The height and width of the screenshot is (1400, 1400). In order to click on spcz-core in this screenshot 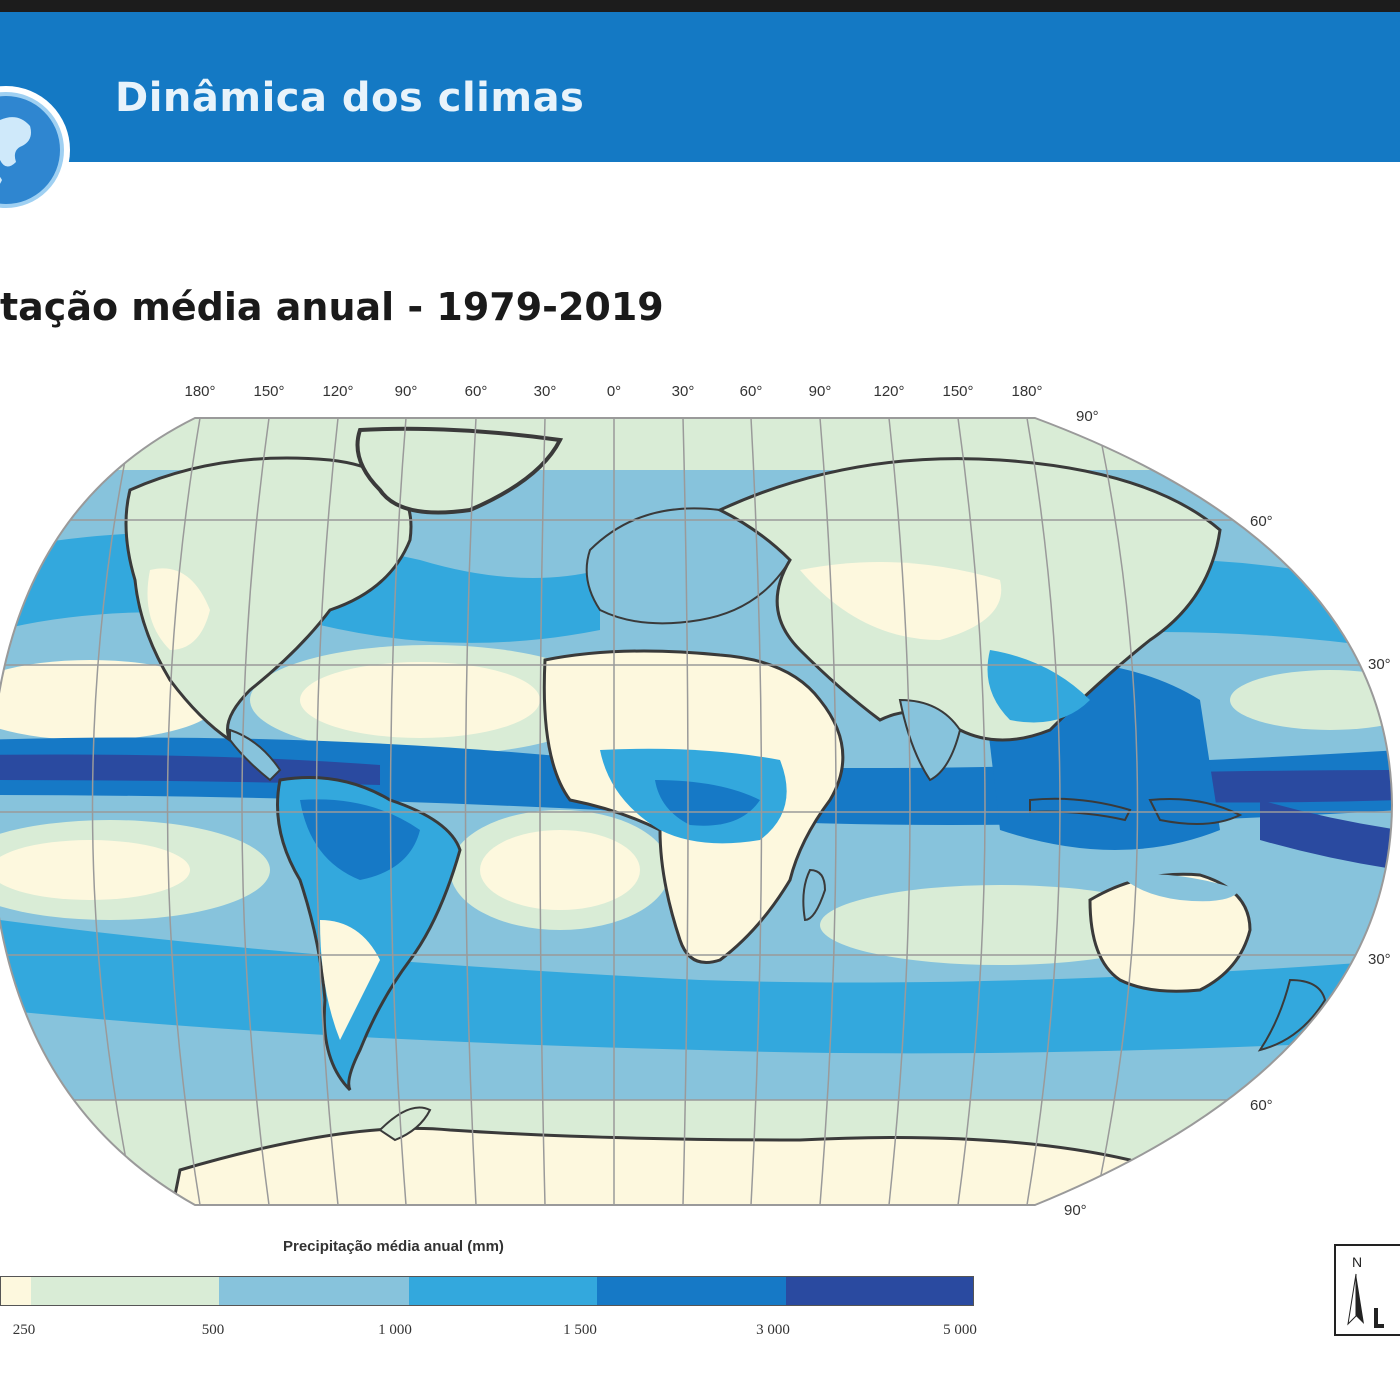, I will do `click(1326, 835)`.